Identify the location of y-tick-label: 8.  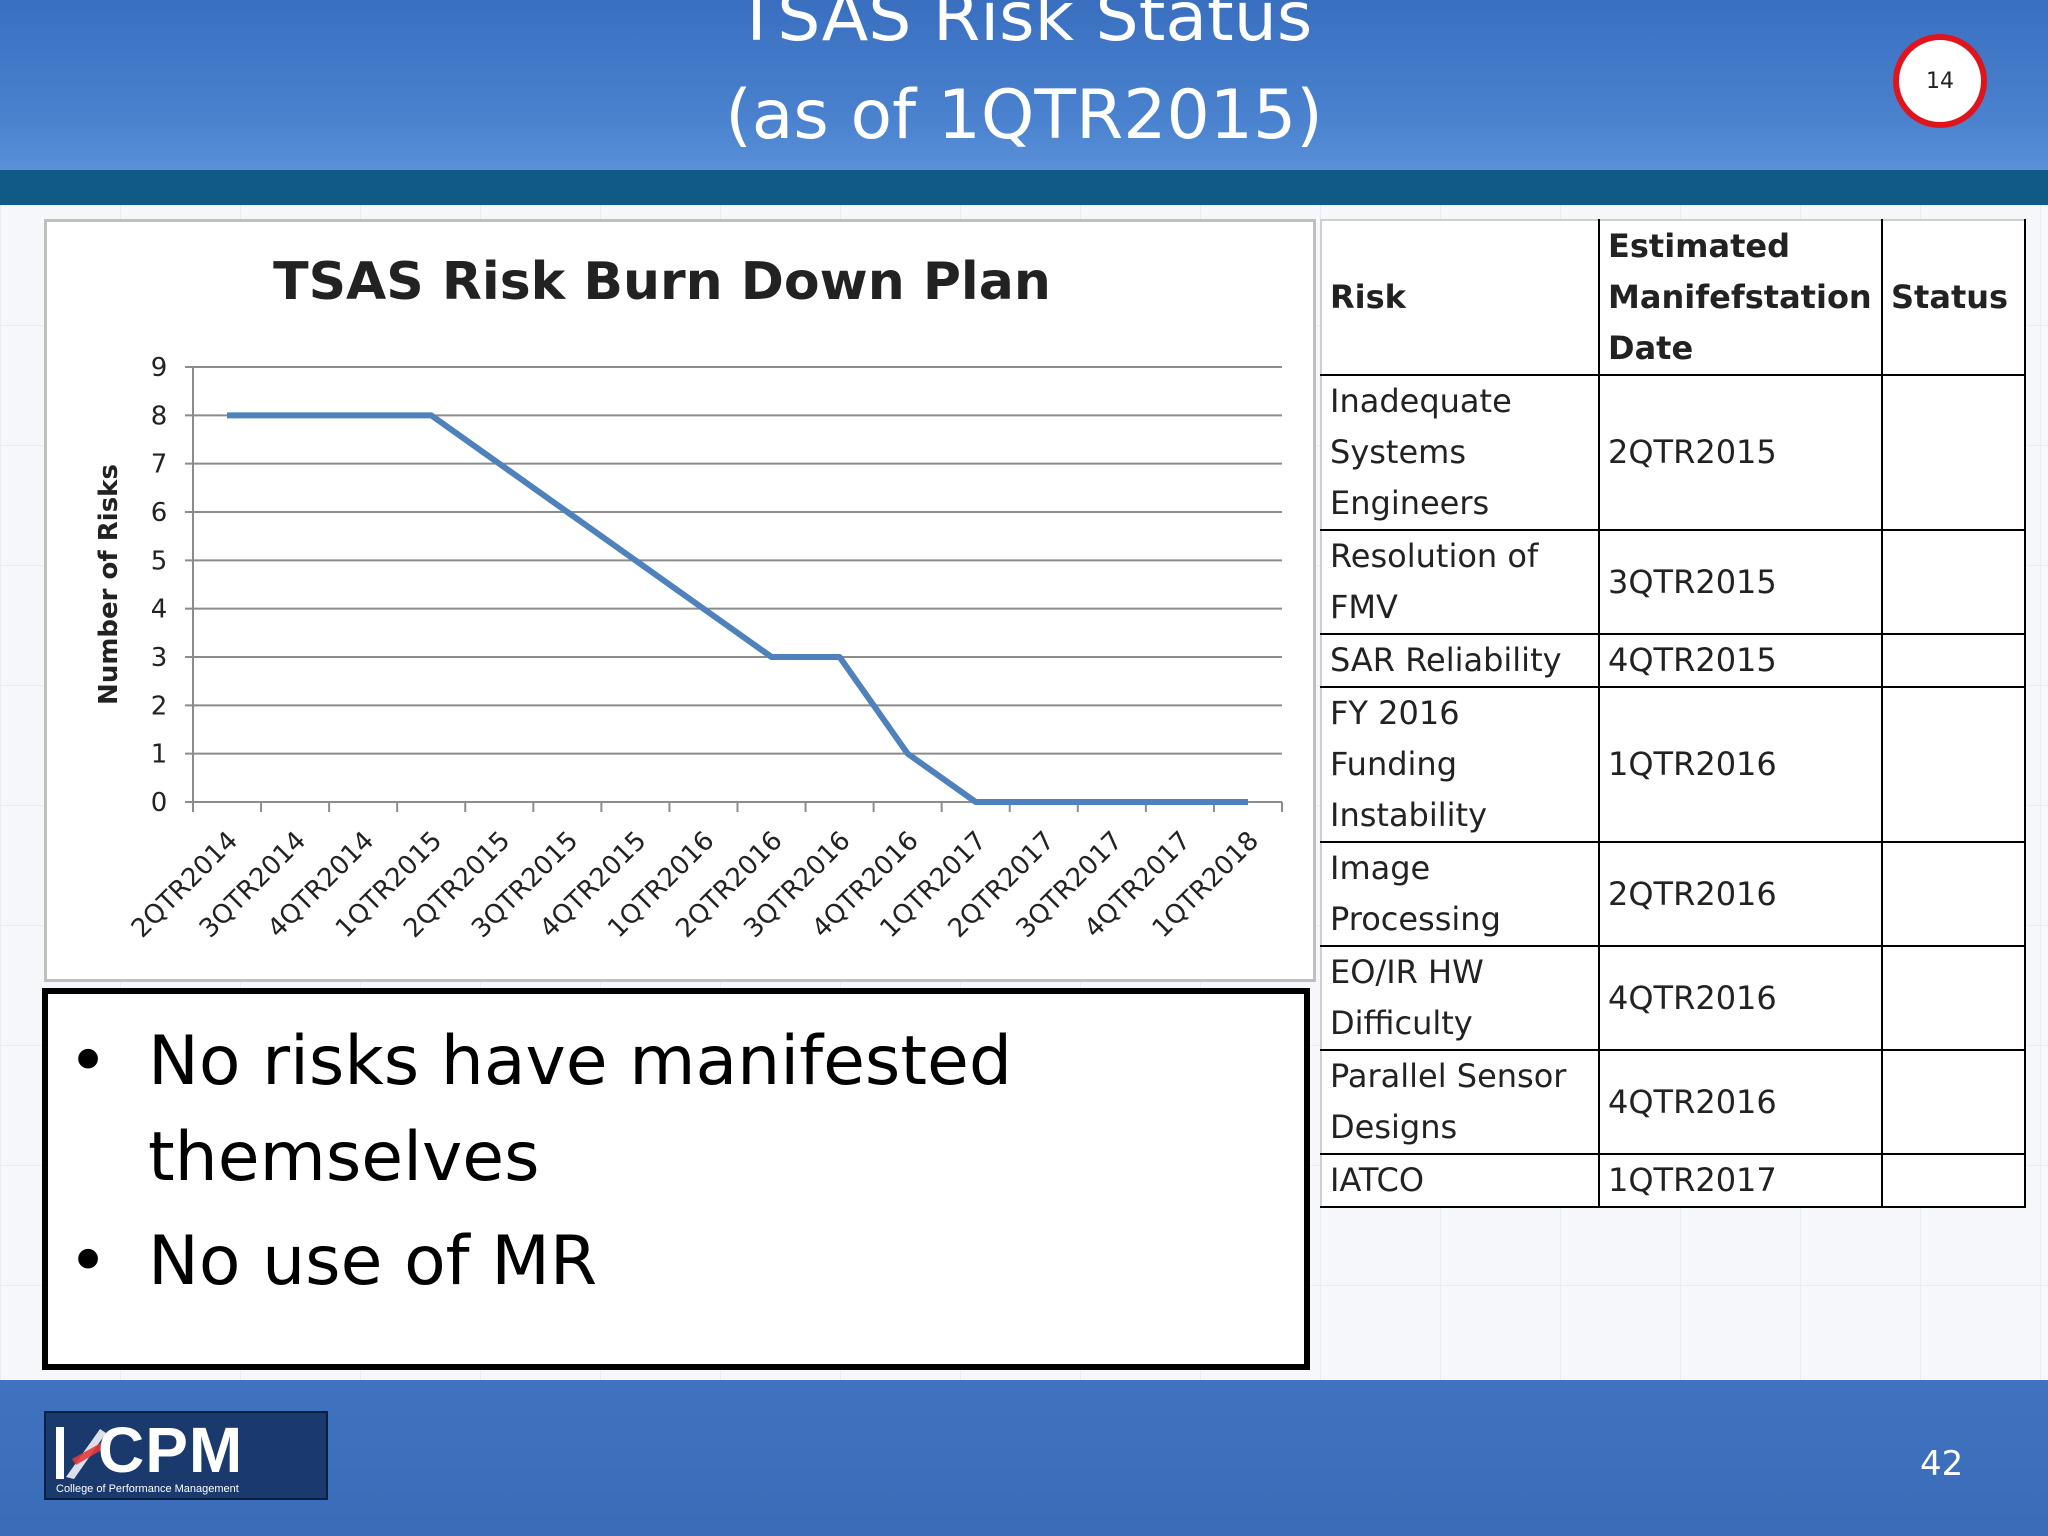
(159, 416).